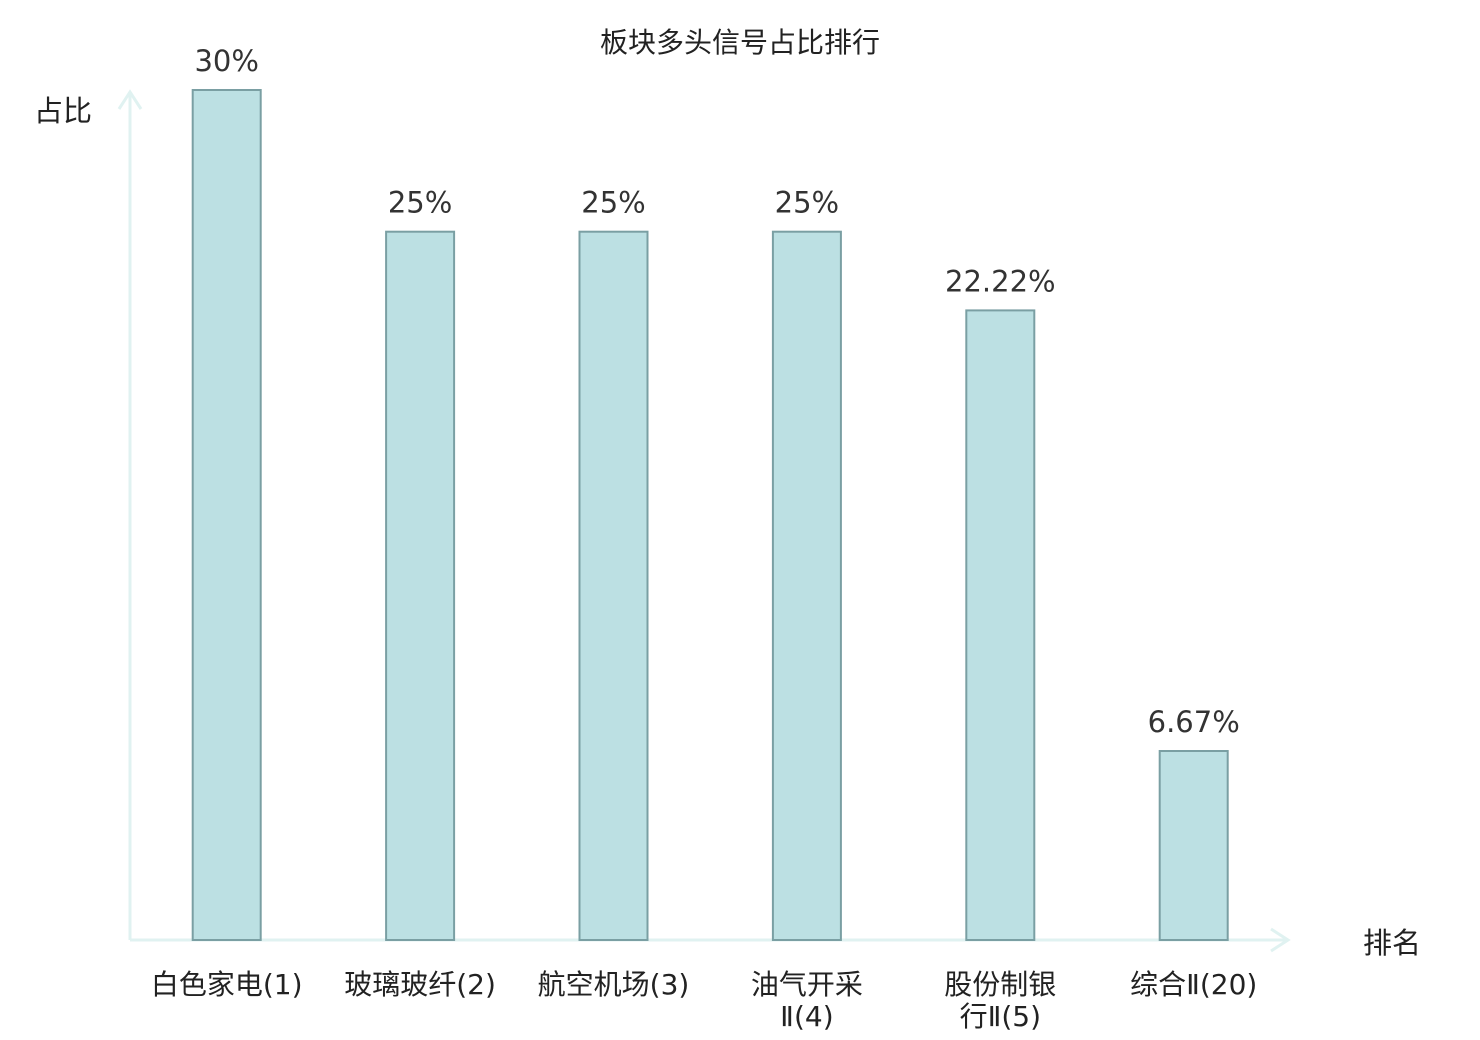  I want to click on bar-value-label: 22.22%, so click(1000, 281).